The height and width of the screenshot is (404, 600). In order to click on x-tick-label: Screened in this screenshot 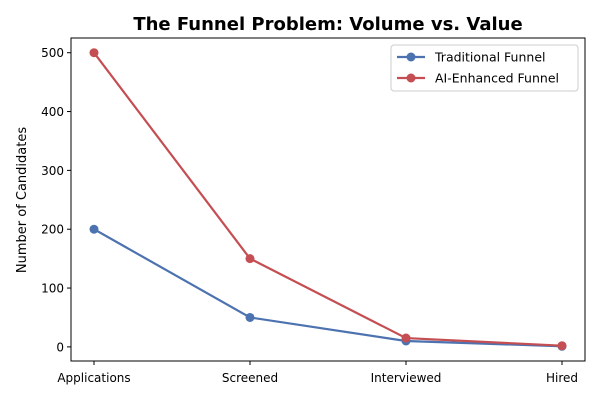, I will do `click(250, 378)`.